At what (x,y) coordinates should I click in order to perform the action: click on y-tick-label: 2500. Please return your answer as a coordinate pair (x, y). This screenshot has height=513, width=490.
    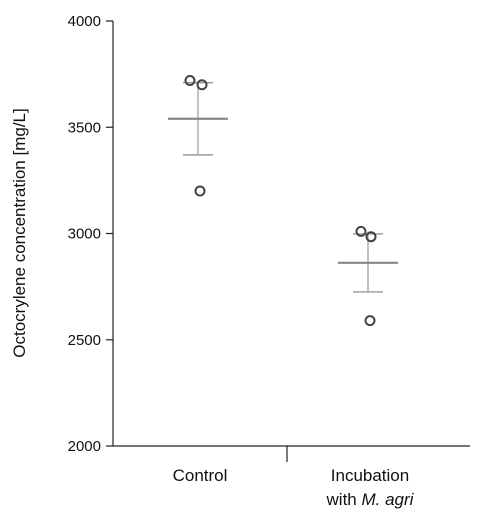
    Looking at the image, I should click on (84, 340).